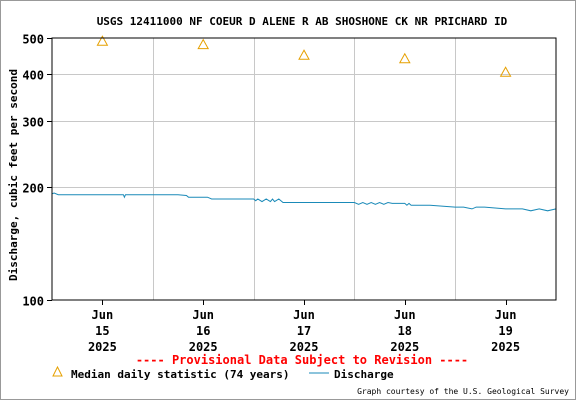  I want to click on x-tick-label: 16, so click(203, 331).